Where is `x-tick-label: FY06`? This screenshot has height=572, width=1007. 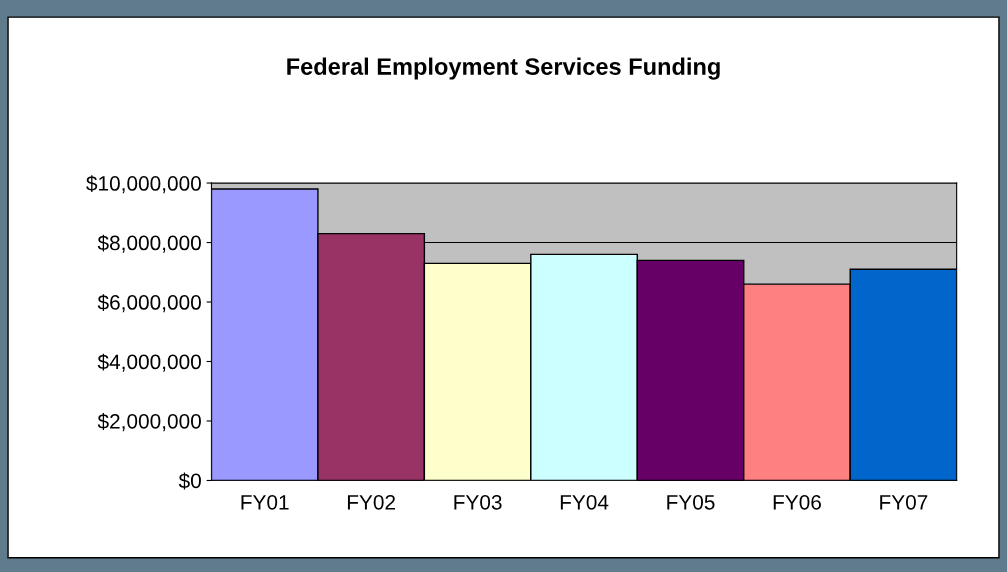 x-tick-label: FY06 is located at coordinates (797, 502).